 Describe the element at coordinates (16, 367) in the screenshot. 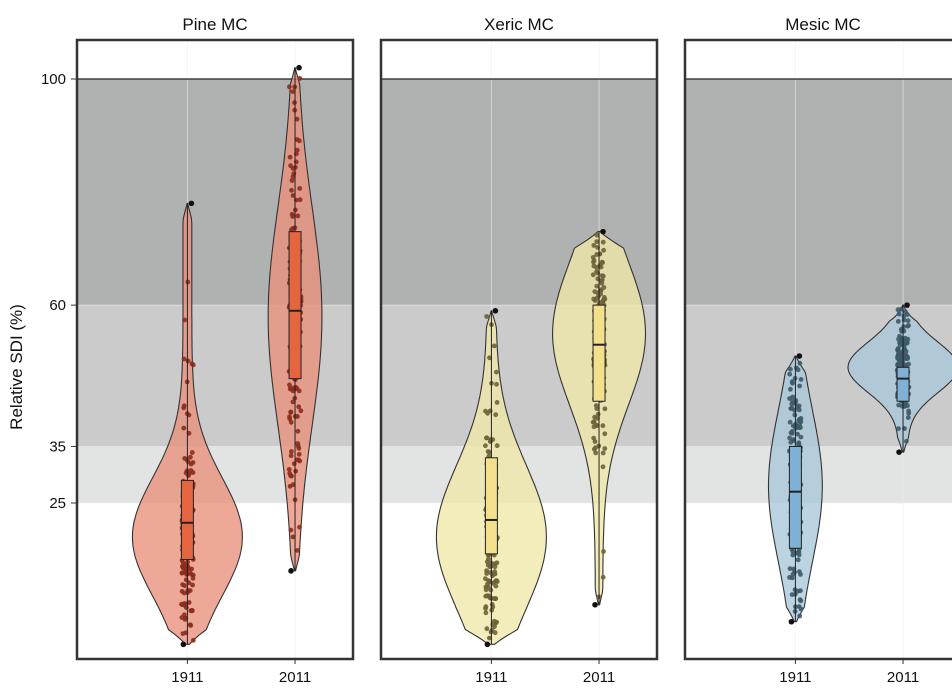

I see `y-axis-label: Relative SDI (%)` at that location.